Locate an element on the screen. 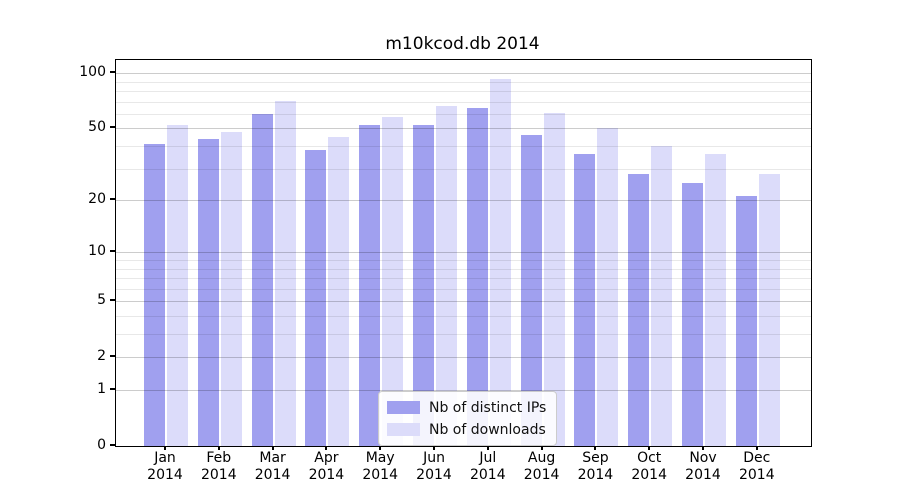  x-tick-label: Jul 2014 is located at coordinates (487, 466).